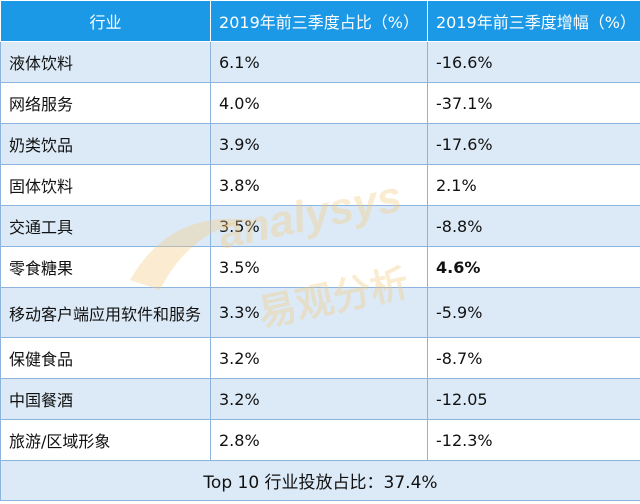 The height and width of the screenshot is (504, 640). Describe the element at coordinates (105, 21) in the screenshot. I see `header-industry: 行业` at that location.